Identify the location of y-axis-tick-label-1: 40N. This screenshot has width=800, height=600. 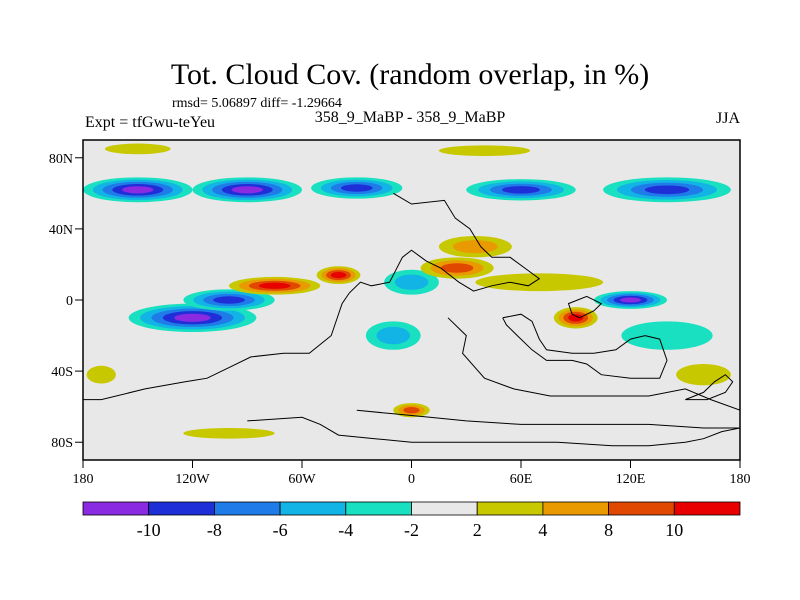
(61, 230).